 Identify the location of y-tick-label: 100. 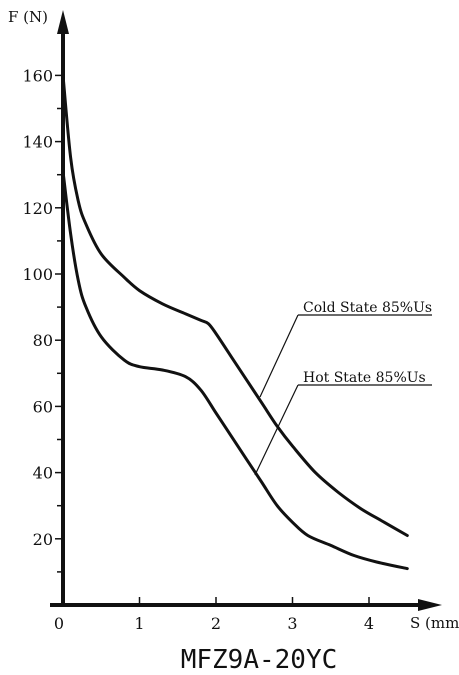
(37, 274).